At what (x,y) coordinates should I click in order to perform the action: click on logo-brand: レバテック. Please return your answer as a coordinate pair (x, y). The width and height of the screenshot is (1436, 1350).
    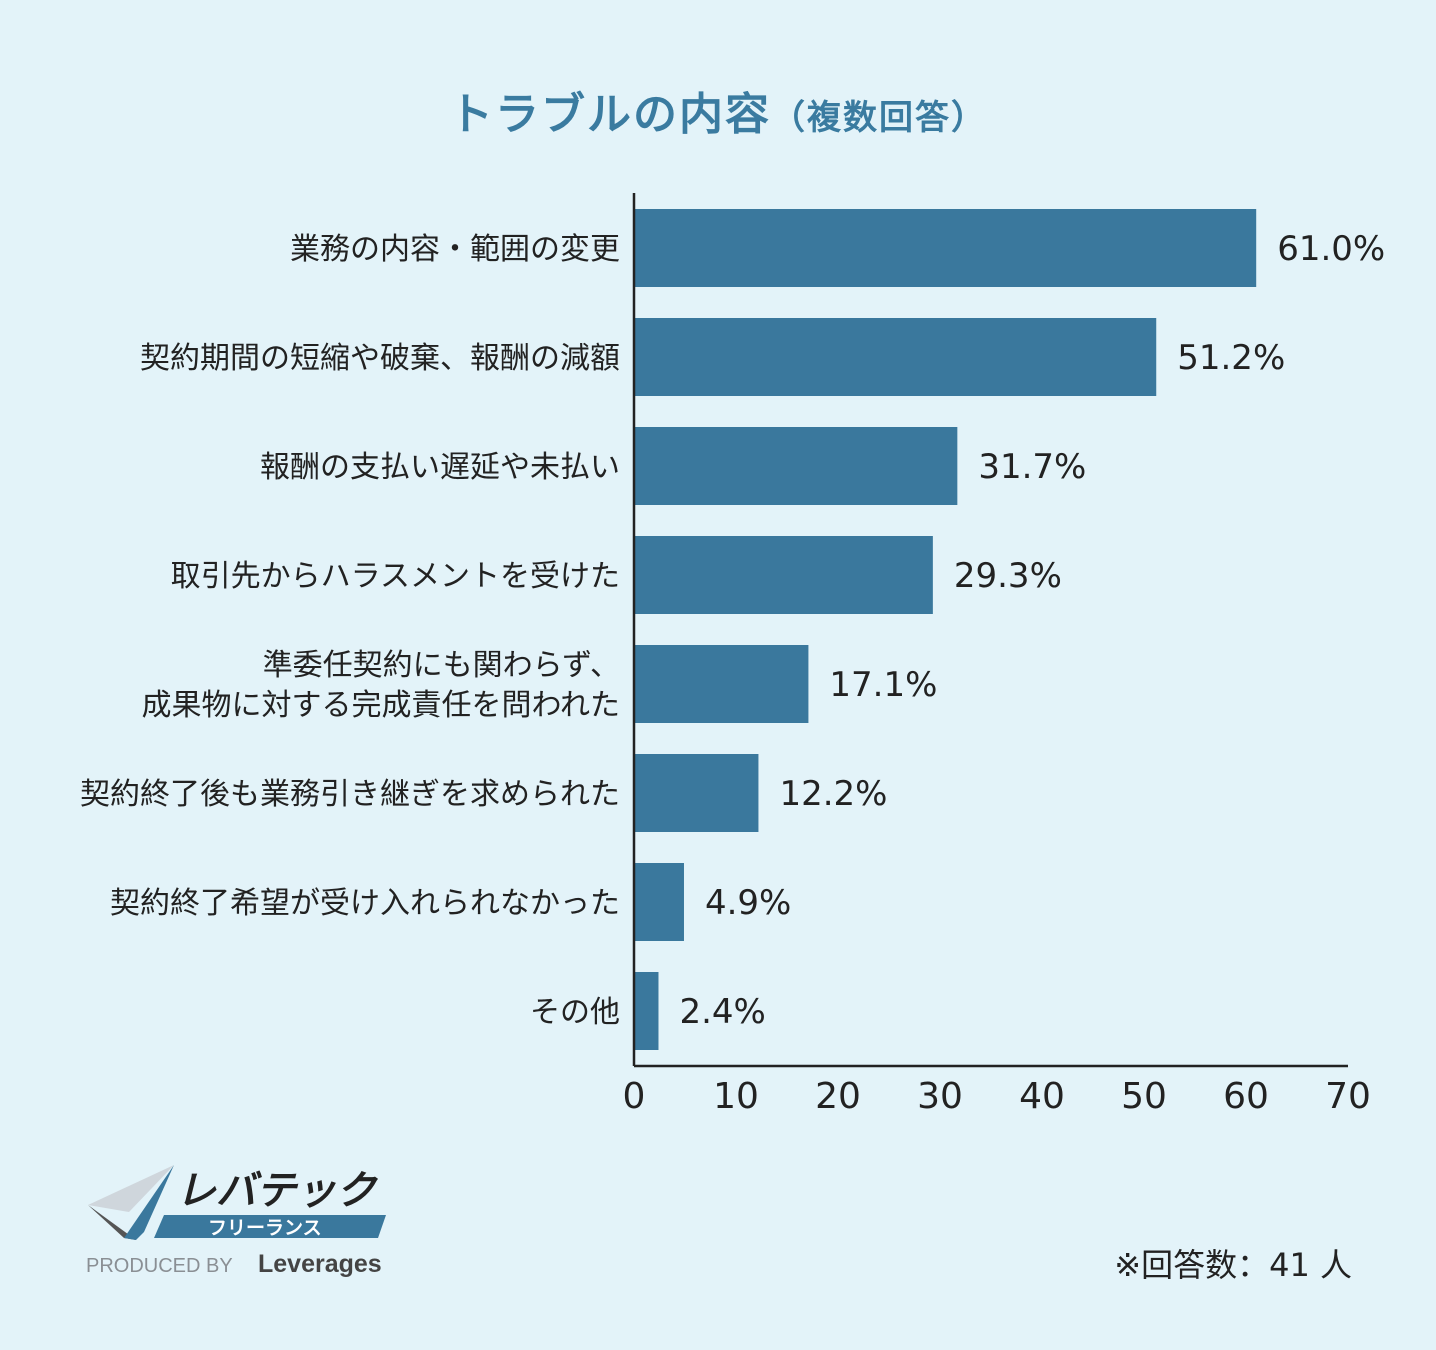
    Looking at the image, I should click on (277, 1191).